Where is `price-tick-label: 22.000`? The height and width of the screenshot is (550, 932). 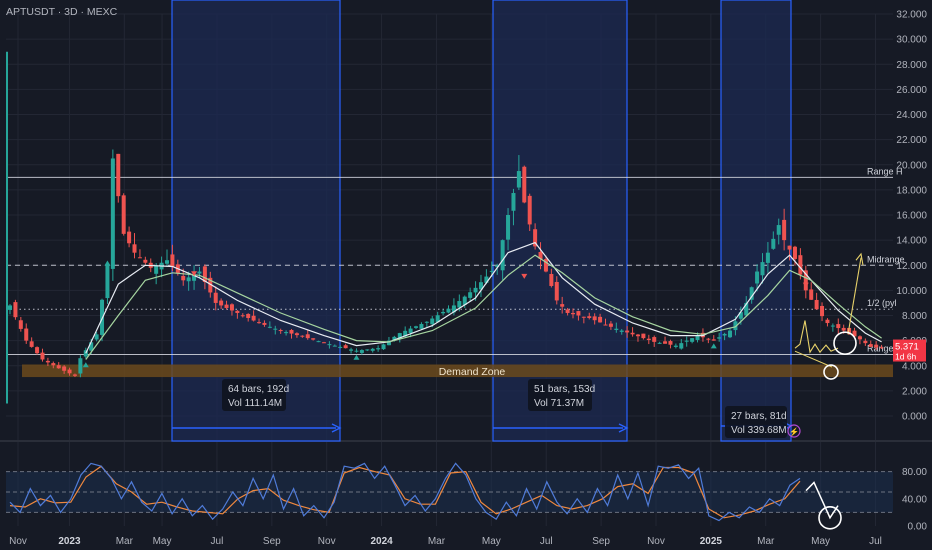
price-tick-label: 22.000 is located at coordinates (911, 140).